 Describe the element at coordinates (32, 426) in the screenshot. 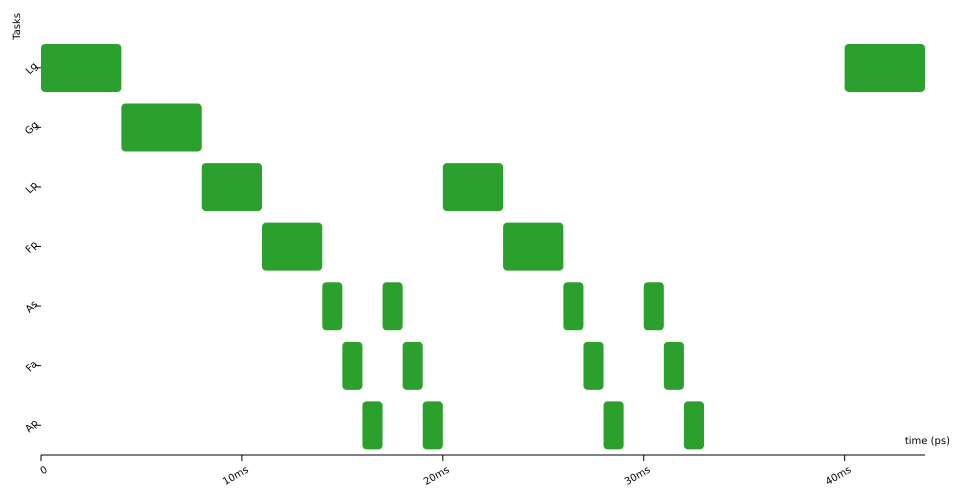

I see `y-tick-label: Ap` at that location.